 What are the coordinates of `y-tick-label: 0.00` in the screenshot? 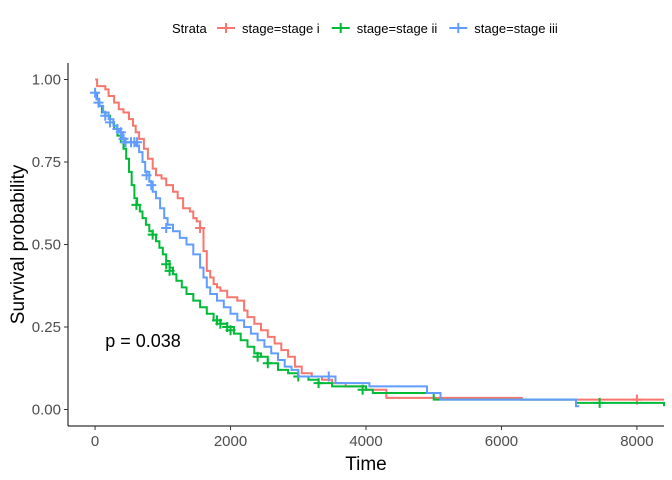 It's located at (46, 410).